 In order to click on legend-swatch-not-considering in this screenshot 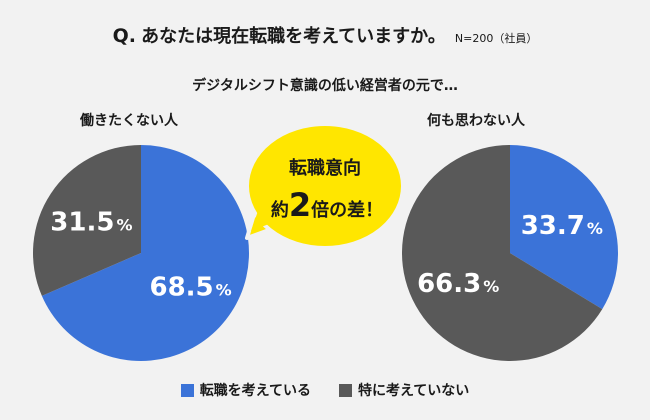, I will do `click(345, 390)`.